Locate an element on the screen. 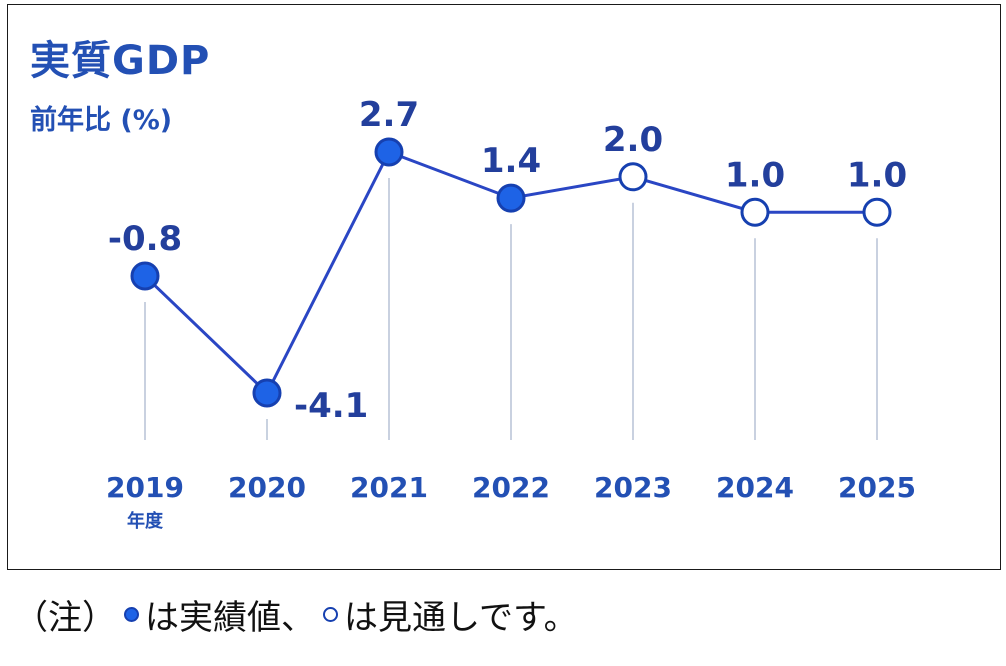  actual-point-2020 is located at coordinates (267, 393).